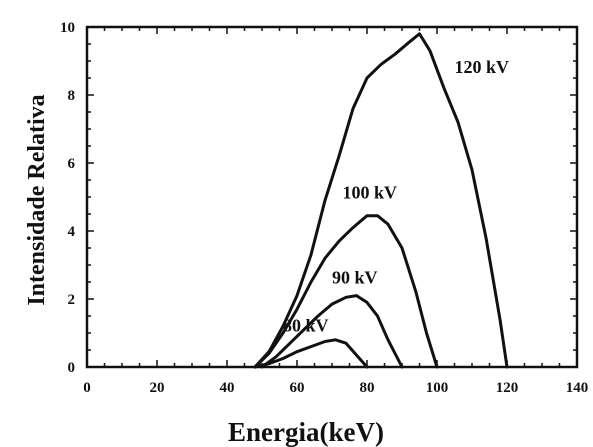 The height and width of the screenshot is (447, 593). I want to click on x-tick-label: 80, so click(367, 388).